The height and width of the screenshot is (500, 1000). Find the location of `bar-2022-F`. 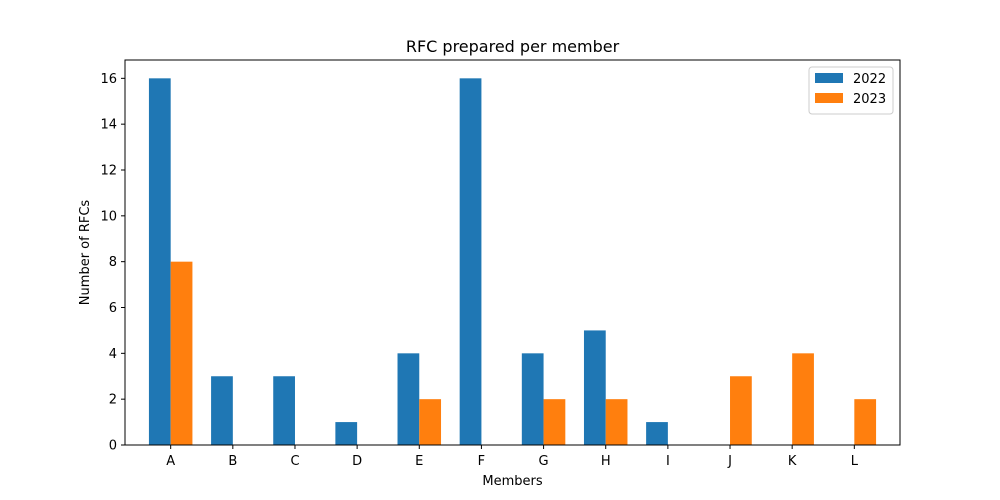

bar-2022-F is located at coordinates (470, 261).